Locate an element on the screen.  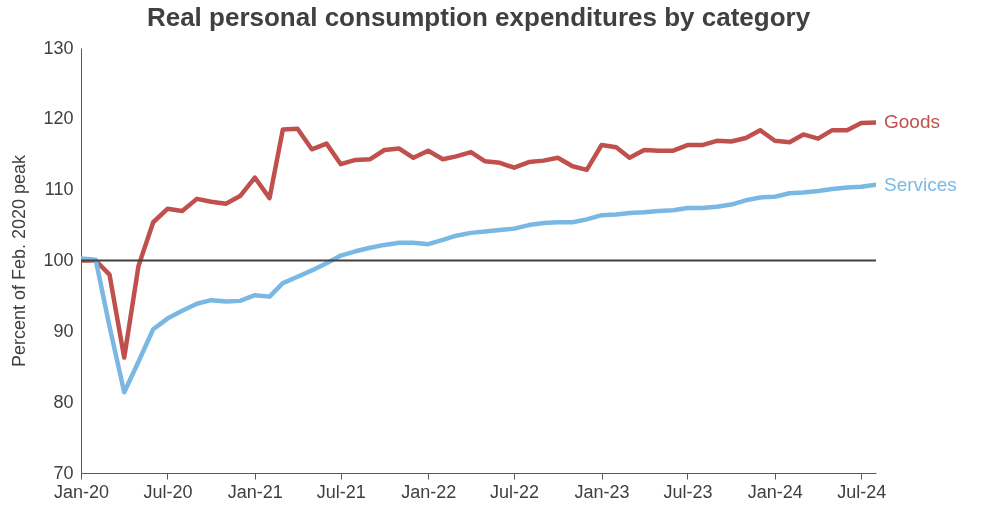
y-tick-label: 130 is located at coordinates (58, 47).